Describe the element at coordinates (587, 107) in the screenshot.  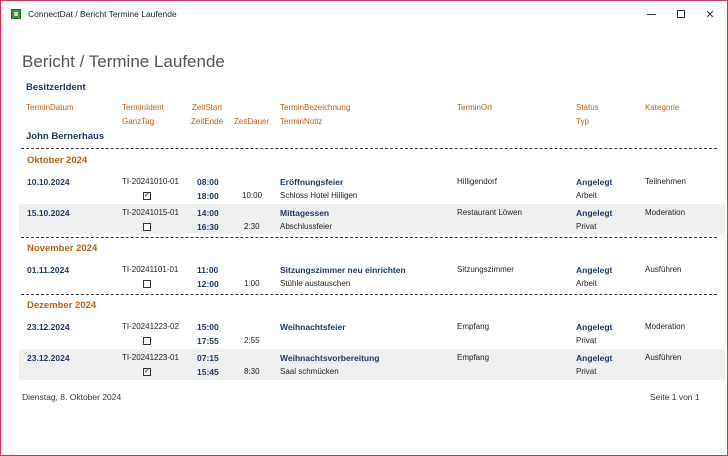
I see `col-status: Status` at that location.